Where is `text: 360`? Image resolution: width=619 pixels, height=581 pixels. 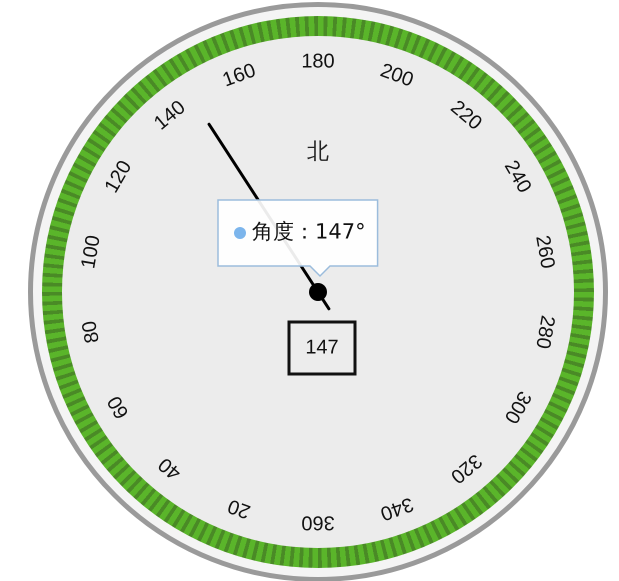
text: 360 is located at coordinates (318, 522).